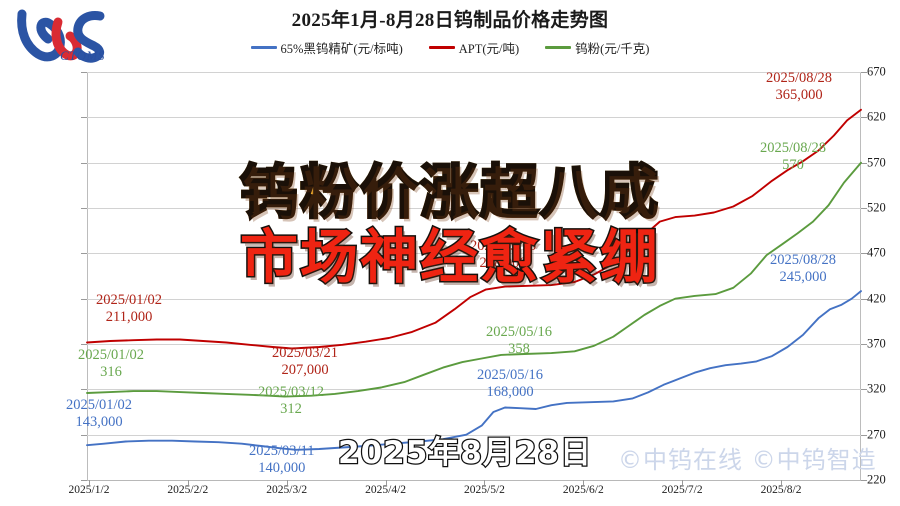 The image size is (900, 506). I want to click on data-annotation-apt-mar: 2025/03/21 207,000, so click(305, 361).